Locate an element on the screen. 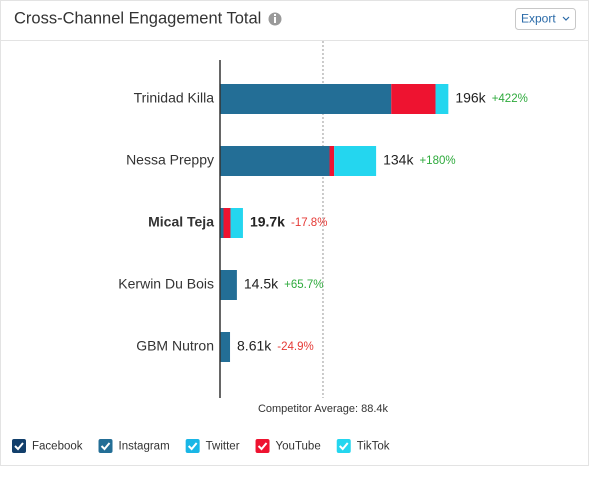 The height and width of the screenshot is (482, 592). export-label: Export is located at coordinates (538, 19).